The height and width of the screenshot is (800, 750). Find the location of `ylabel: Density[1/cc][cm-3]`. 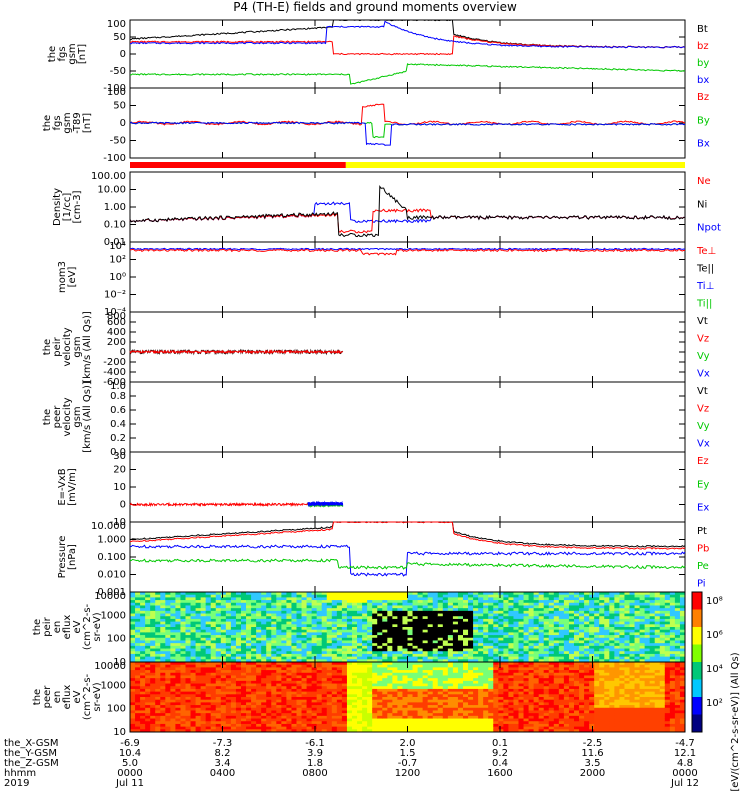

ylabel: Density[1/cc][cm-3] is located at coordinates (67, 207).